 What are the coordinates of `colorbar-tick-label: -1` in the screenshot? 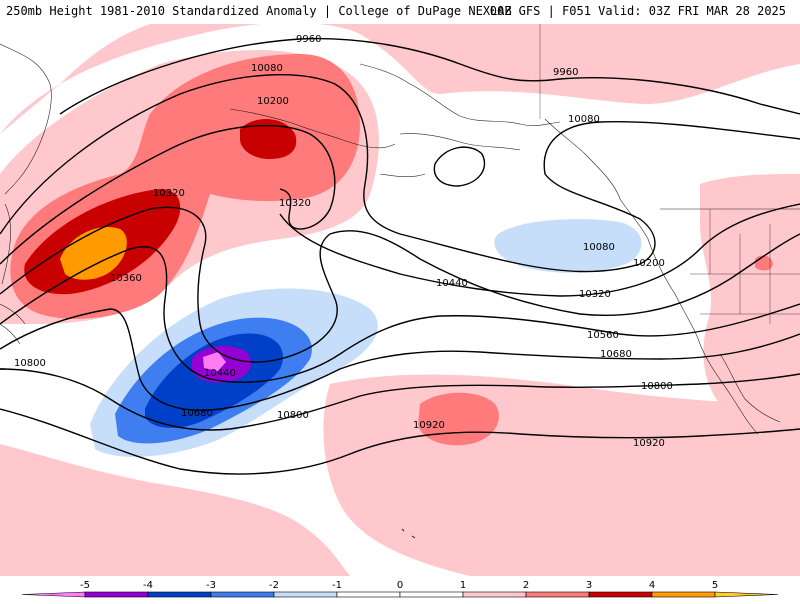 It's located at (337, 585).